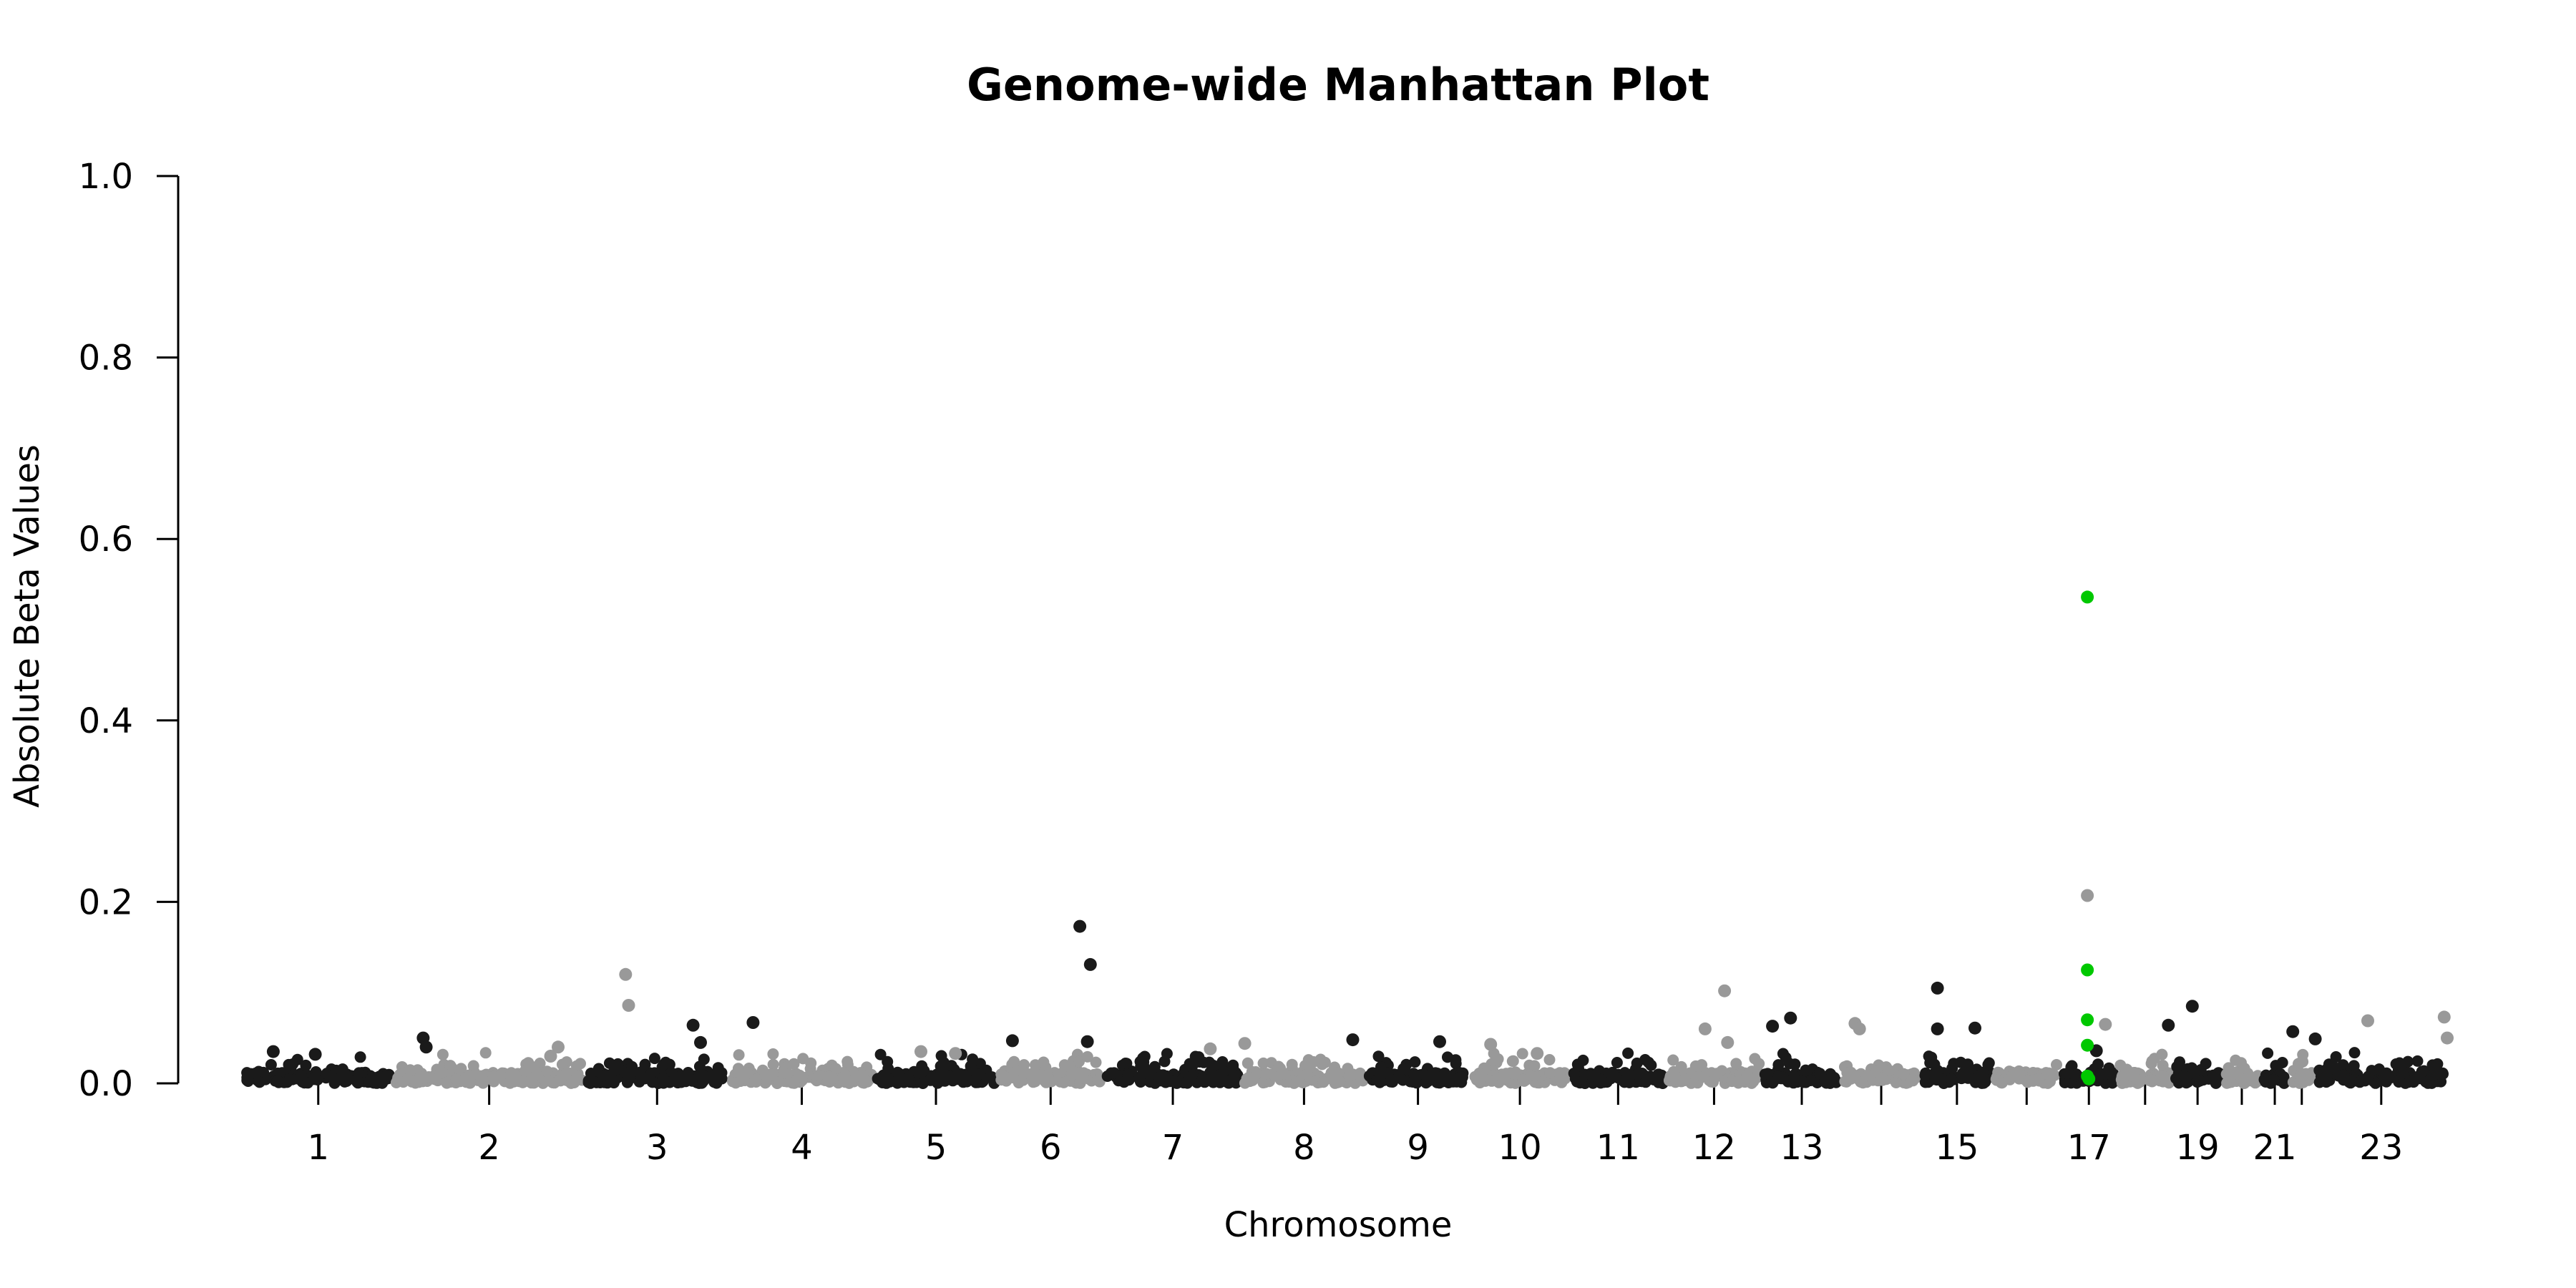 This screenshot has height=1288, width=2576. What do you see at coordinates (489, 1148) in the screenshot?
I see `x-tick-label: 2` at bounding box center [489, 1148].